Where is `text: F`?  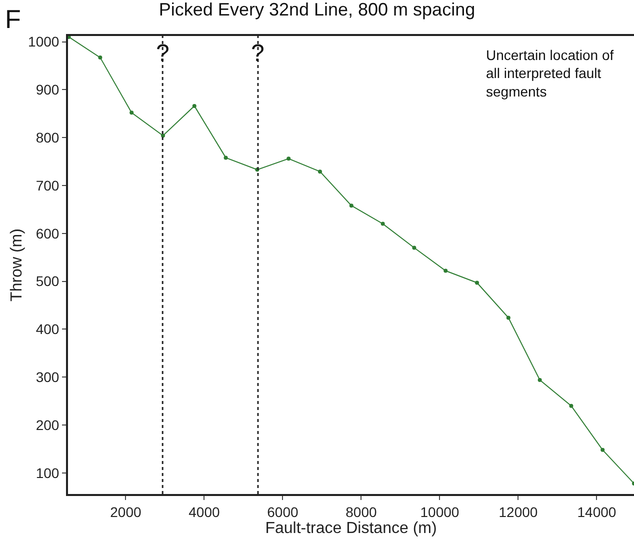 text: F is located at coordinates (13, 19).